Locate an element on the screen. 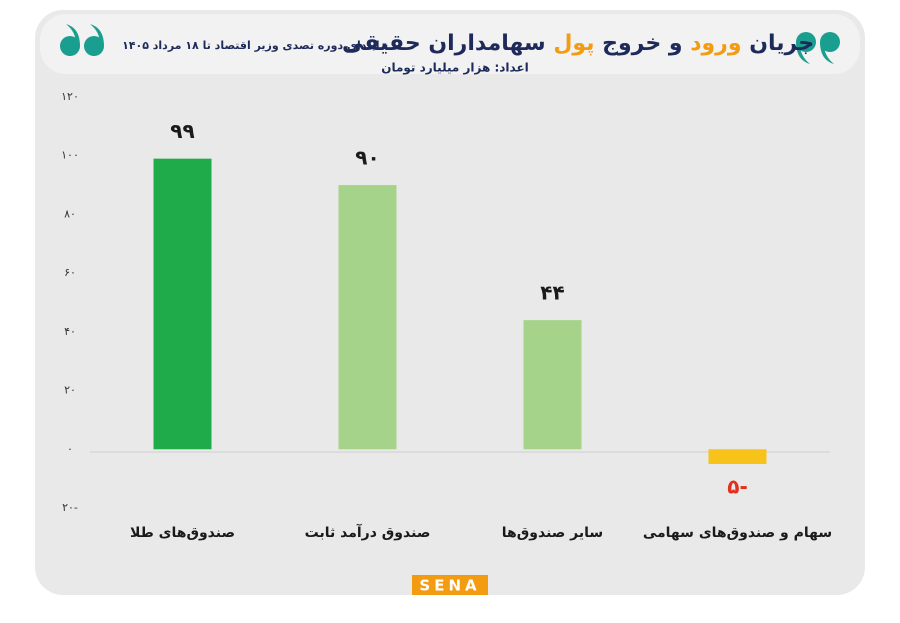  title-segment: سهامداران حقیقی is located at coordinates (444, 43).